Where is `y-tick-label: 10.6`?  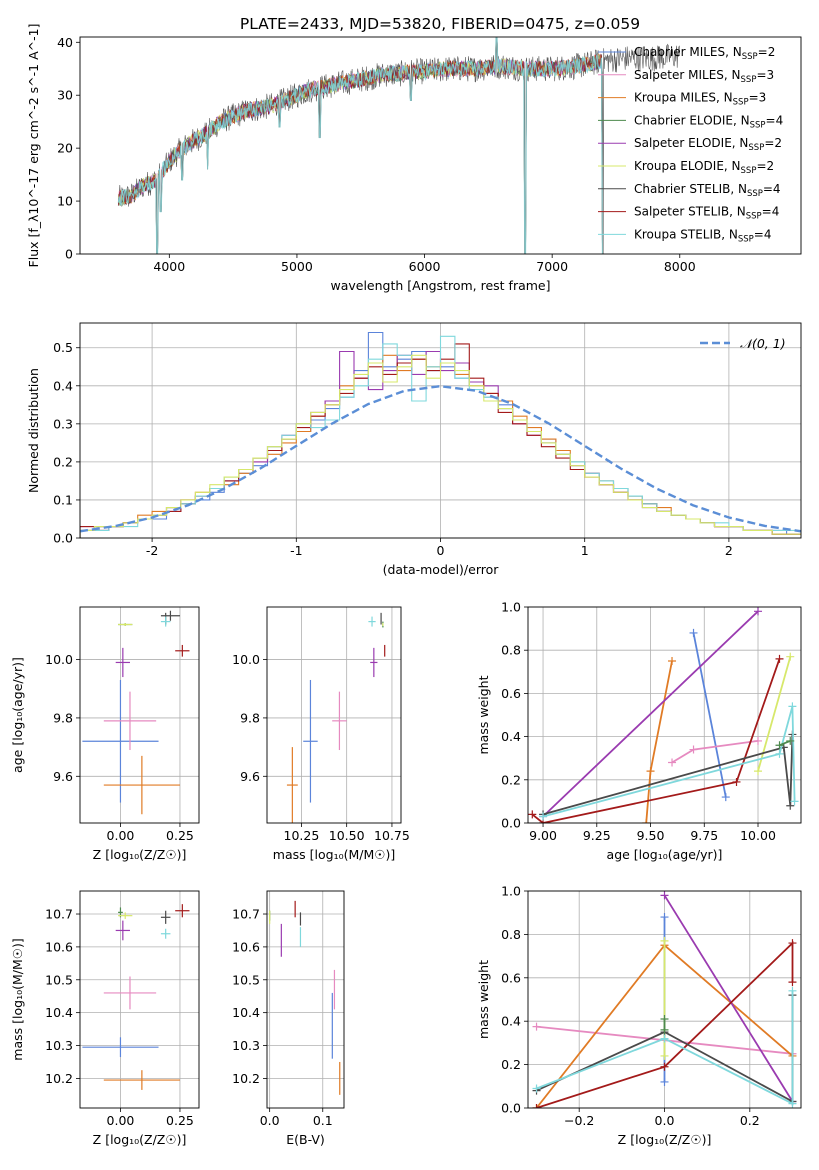 y-tick-label: 10.6 is located at coordinates (59, 946).